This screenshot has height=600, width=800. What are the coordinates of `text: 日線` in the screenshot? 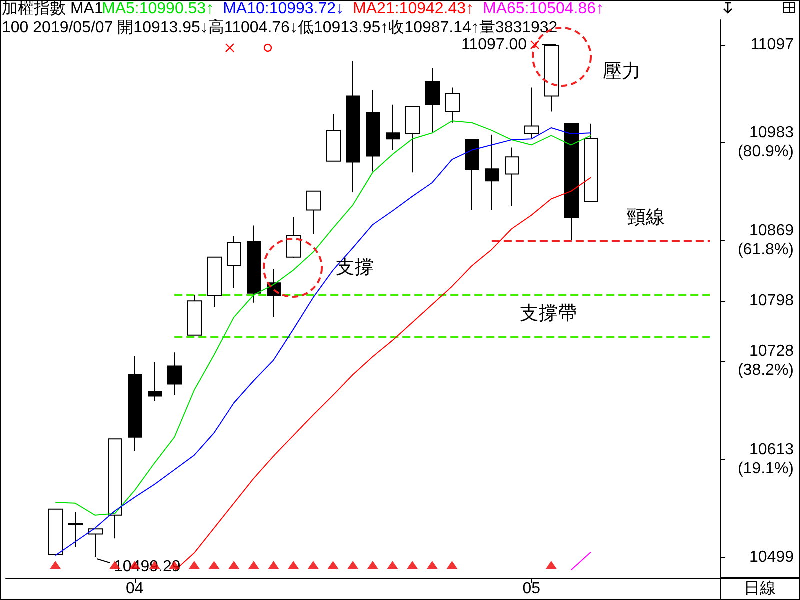 It's located at (760, 589).